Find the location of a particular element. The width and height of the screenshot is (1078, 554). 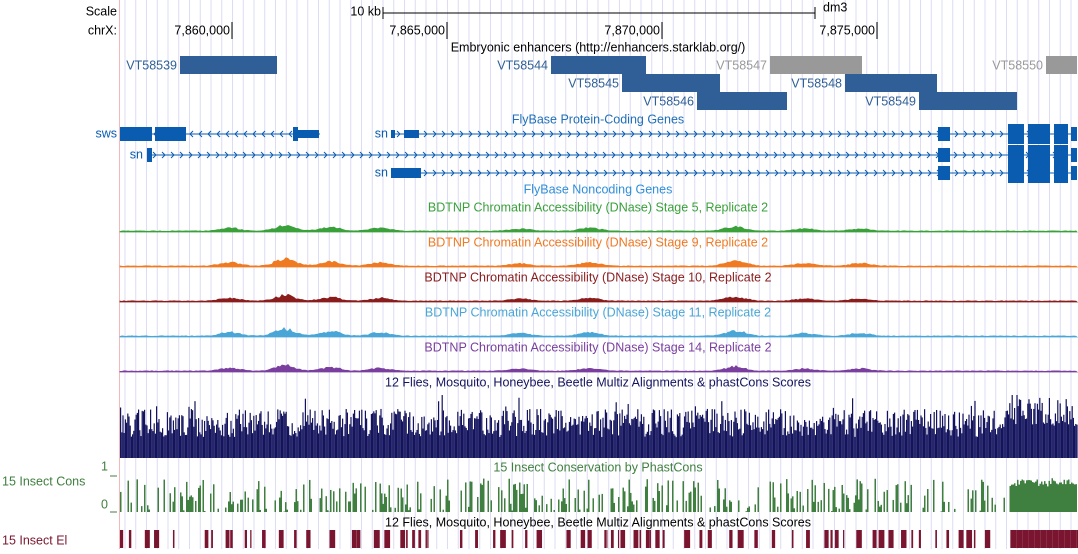

track-title: FlyBase Noncoding Genes is located at coordinates (598, 189).